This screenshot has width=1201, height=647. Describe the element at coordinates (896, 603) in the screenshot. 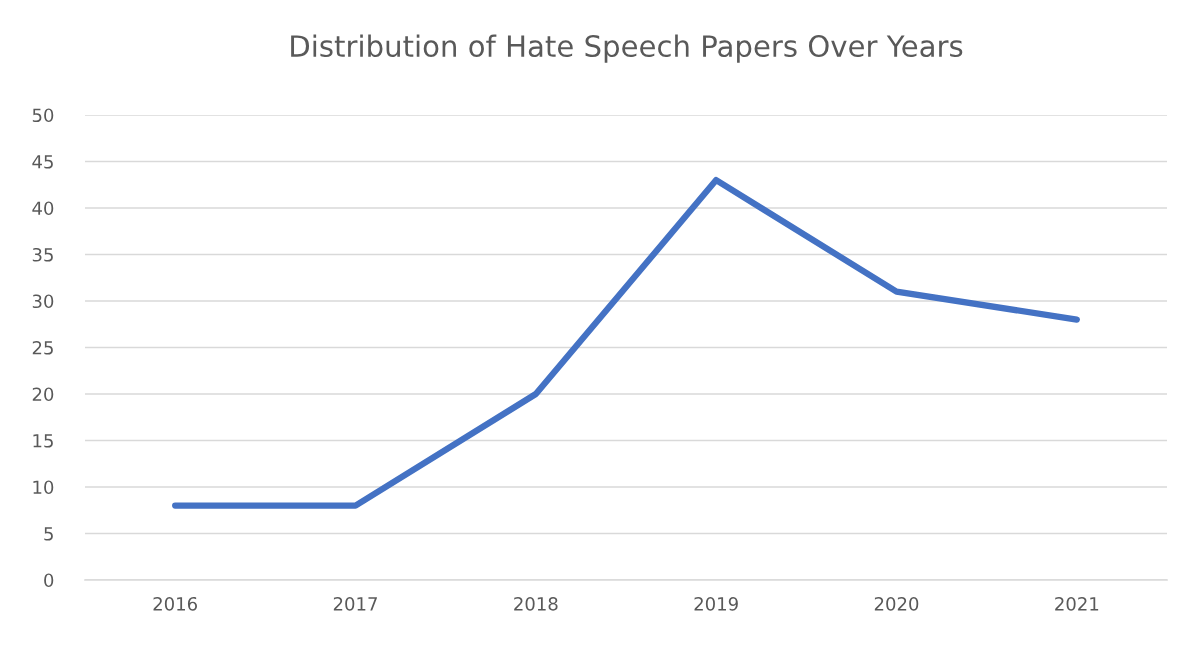

I see `x-tick-label: 2020` at that location.